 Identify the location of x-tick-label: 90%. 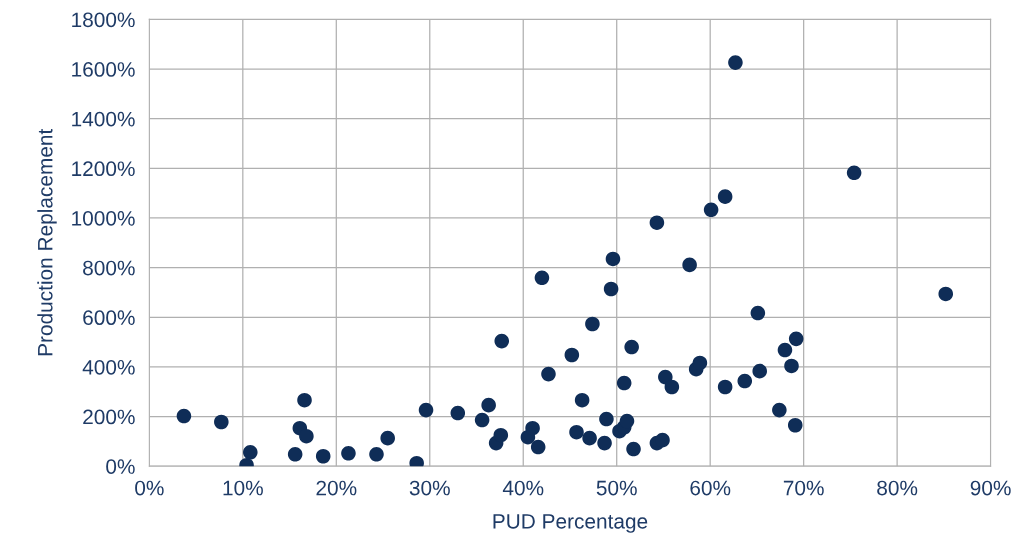
(990, 488).